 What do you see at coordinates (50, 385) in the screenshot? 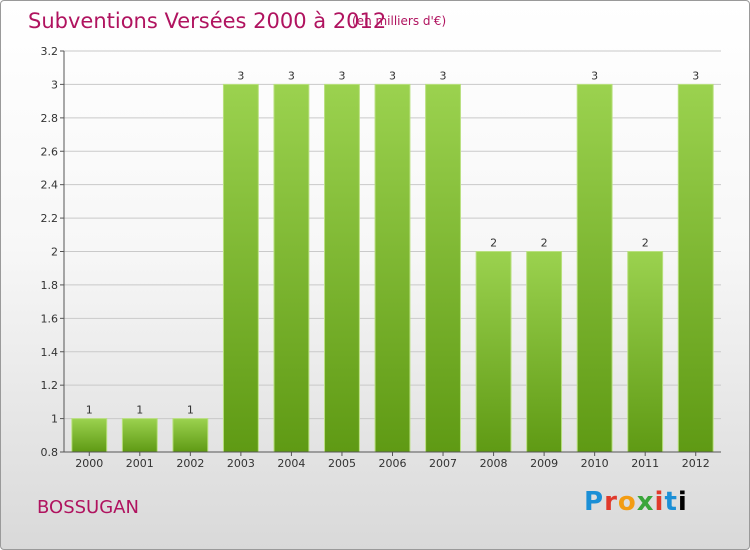
I see `y-tick-label: 1.2` at bounding box center [50, 385].